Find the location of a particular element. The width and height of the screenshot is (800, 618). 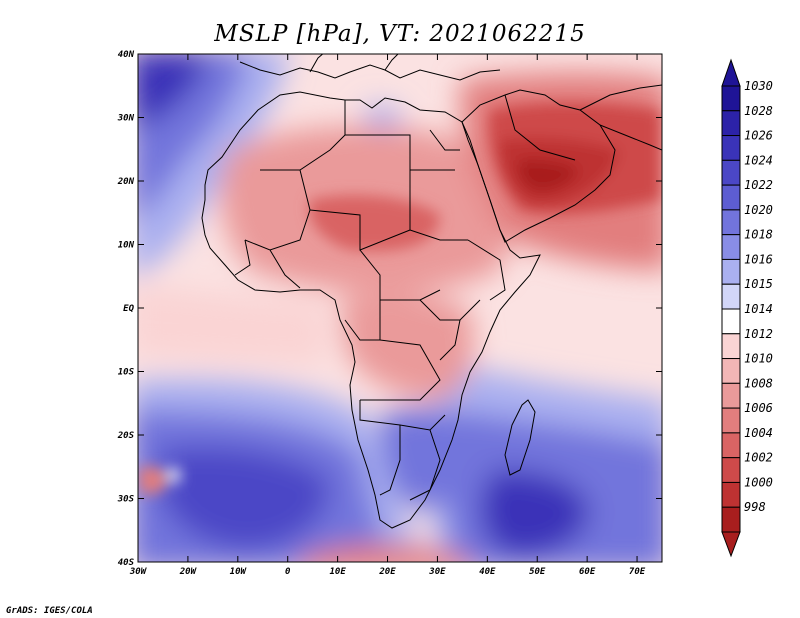

colorbar-label: 1014 is located at coordinates (758, 309).